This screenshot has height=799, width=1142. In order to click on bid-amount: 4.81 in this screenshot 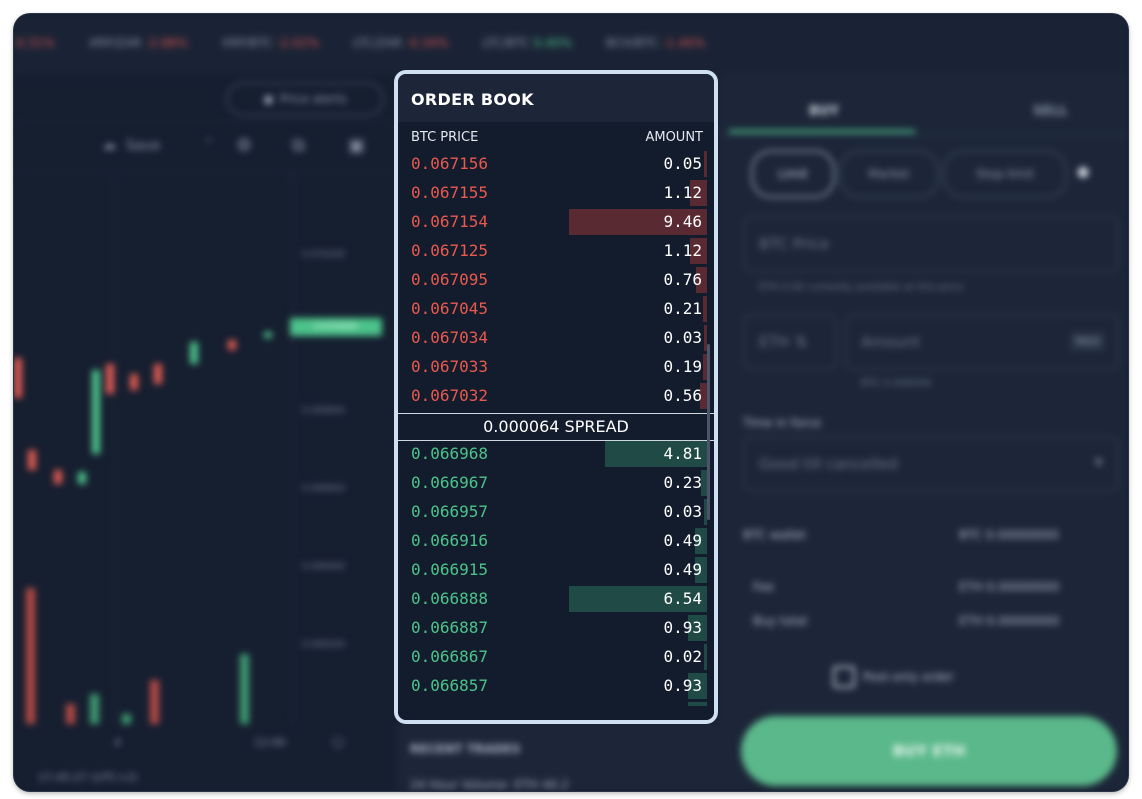, I will do `click(682, 453)`.